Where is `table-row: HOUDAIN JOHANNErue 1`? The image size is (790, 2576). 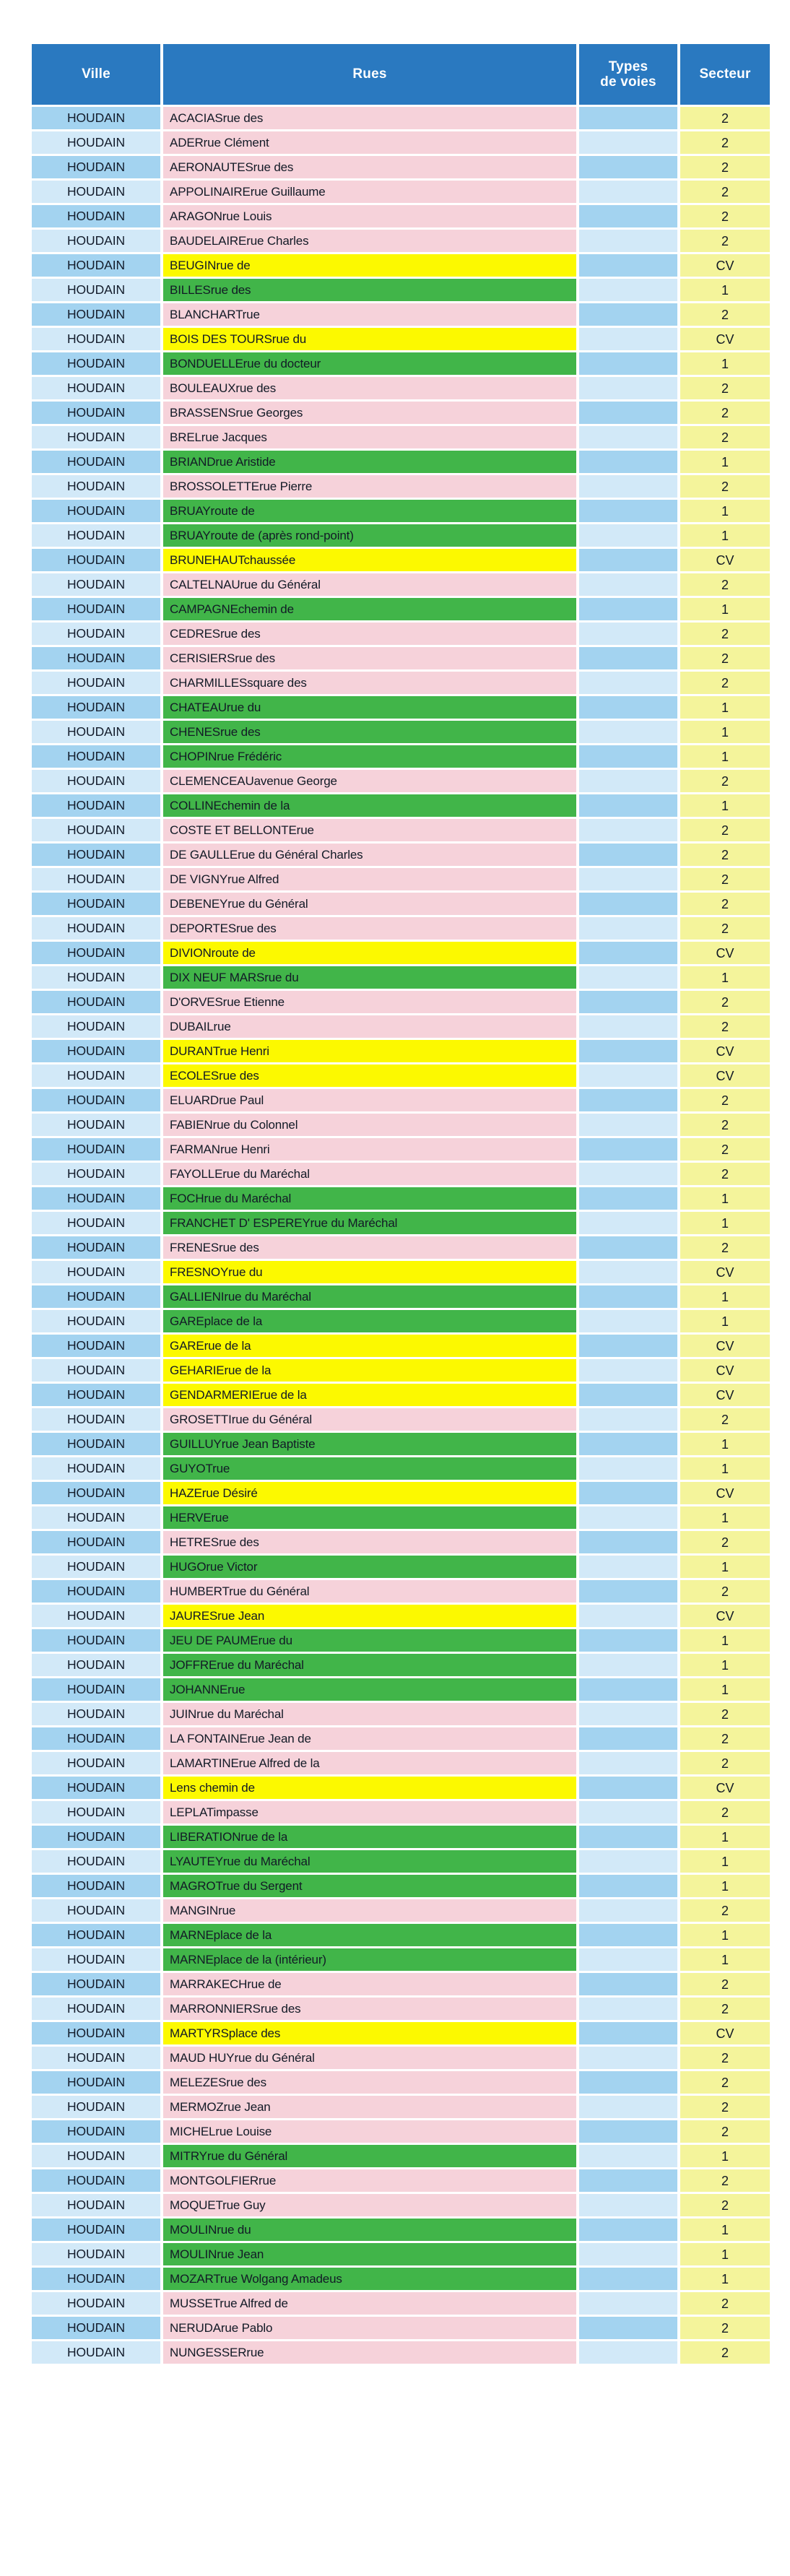 table-row: HOUDAIN JOHANNErue 1 is located at coordinates (401, 1689).